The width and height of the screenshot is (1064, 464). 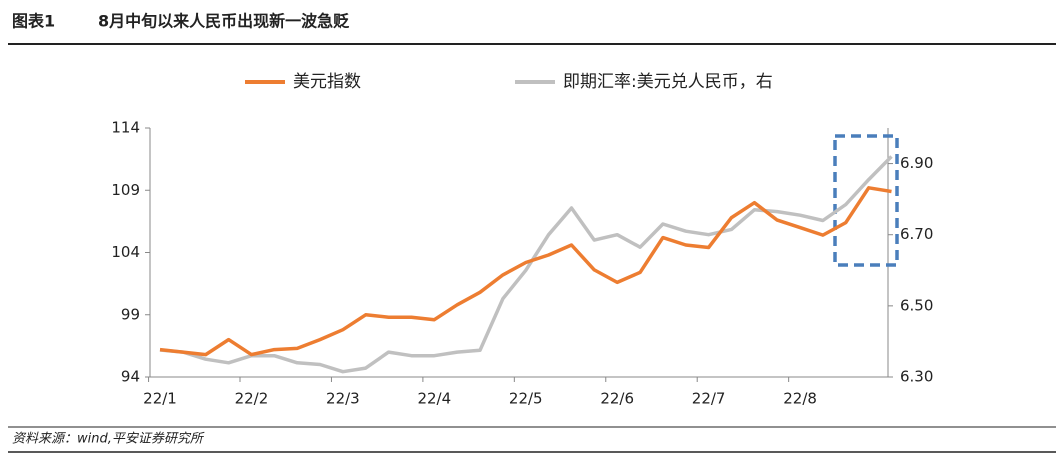 I want to click on x-tick-label: 22/6, so click(x=617, y=399).